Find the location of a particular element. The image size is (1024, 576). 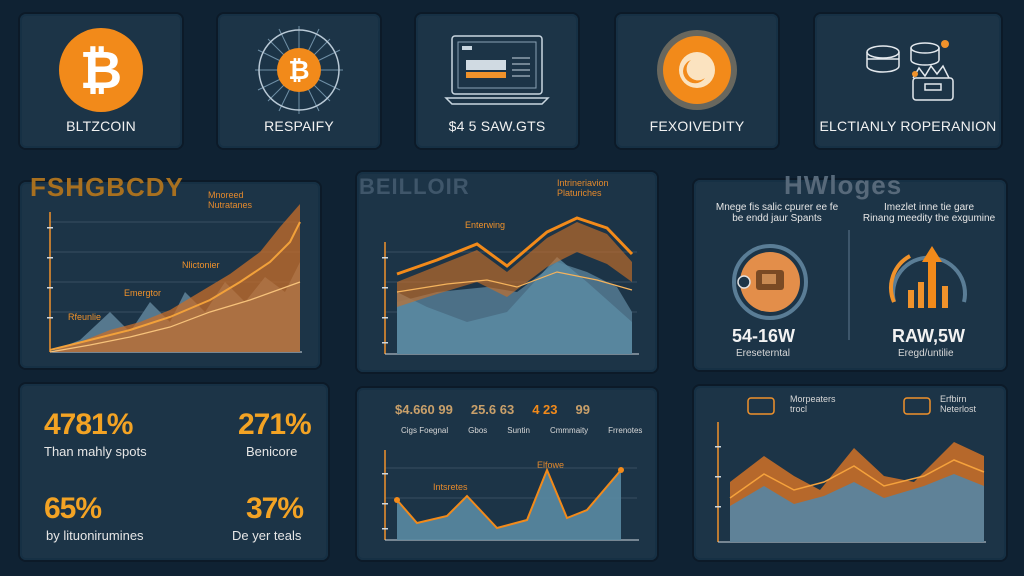

section-heading: FSHGBCDY is located at coordinates (107, 187).